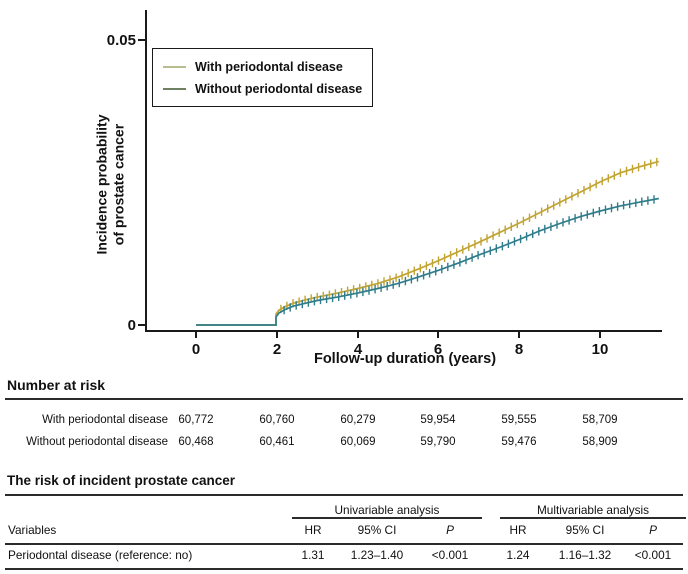  What do you see at coordinates (277, 349) in the screenshot?
I see `x-tick-2: 2` at bounding box center [277, 349].